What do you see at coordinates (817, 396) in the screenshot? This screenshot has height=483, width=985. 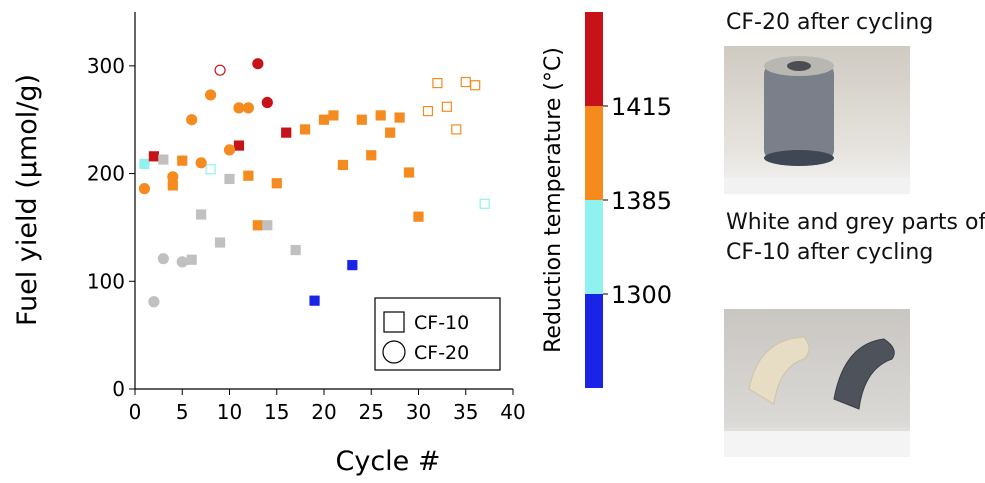 I see `photo-2-art` at bounding box center [817, 396].